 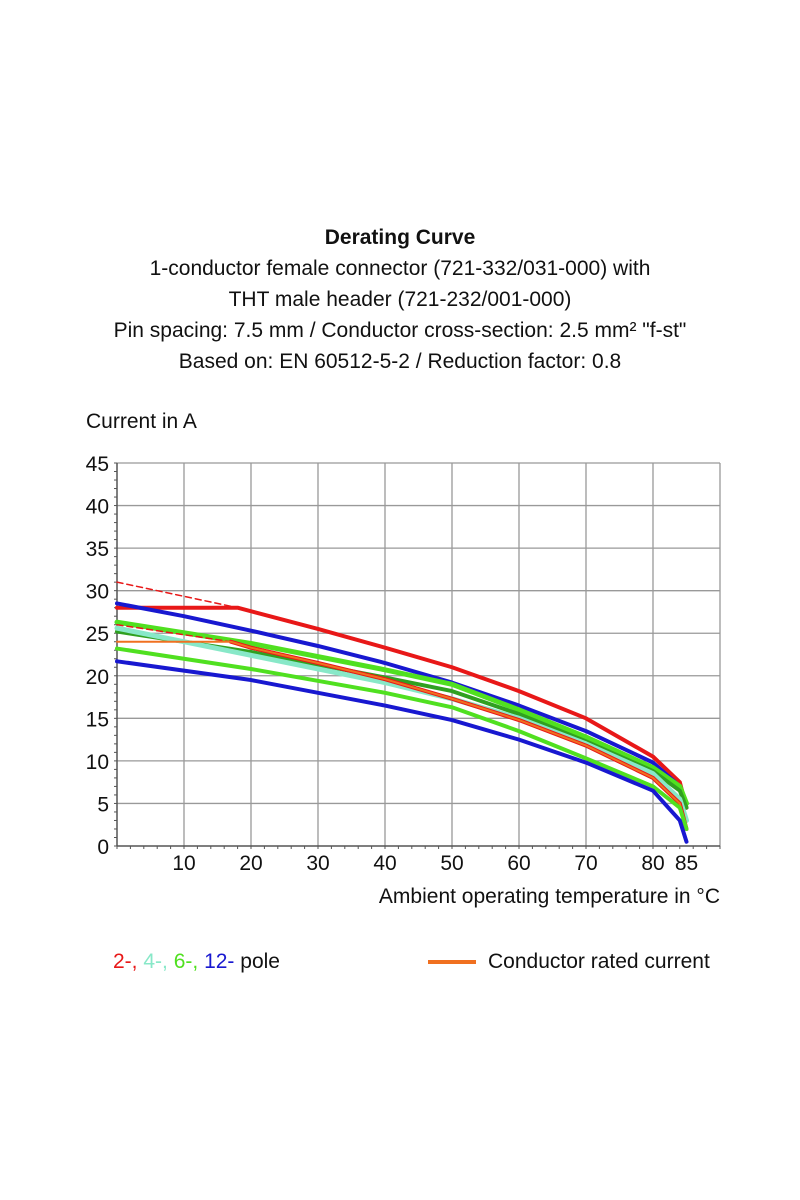 What do you see at coordinates (402, 719) in the screenshot?
I see `series-line-6-pole-mid` at bounding box center [402, 719].